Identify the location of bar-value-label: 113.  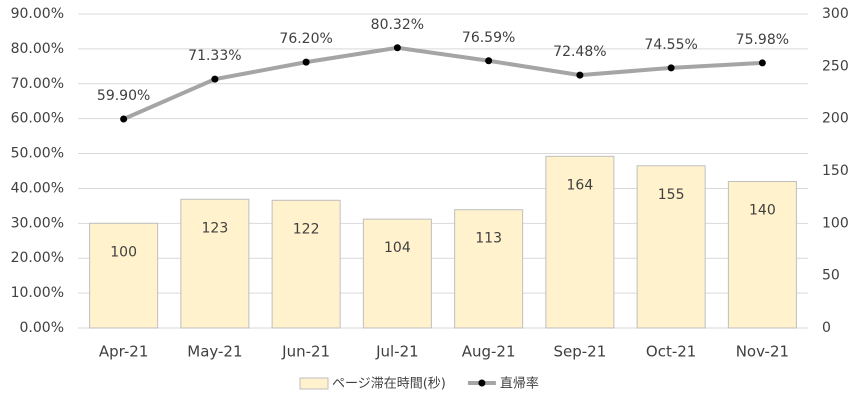
(488, 239).